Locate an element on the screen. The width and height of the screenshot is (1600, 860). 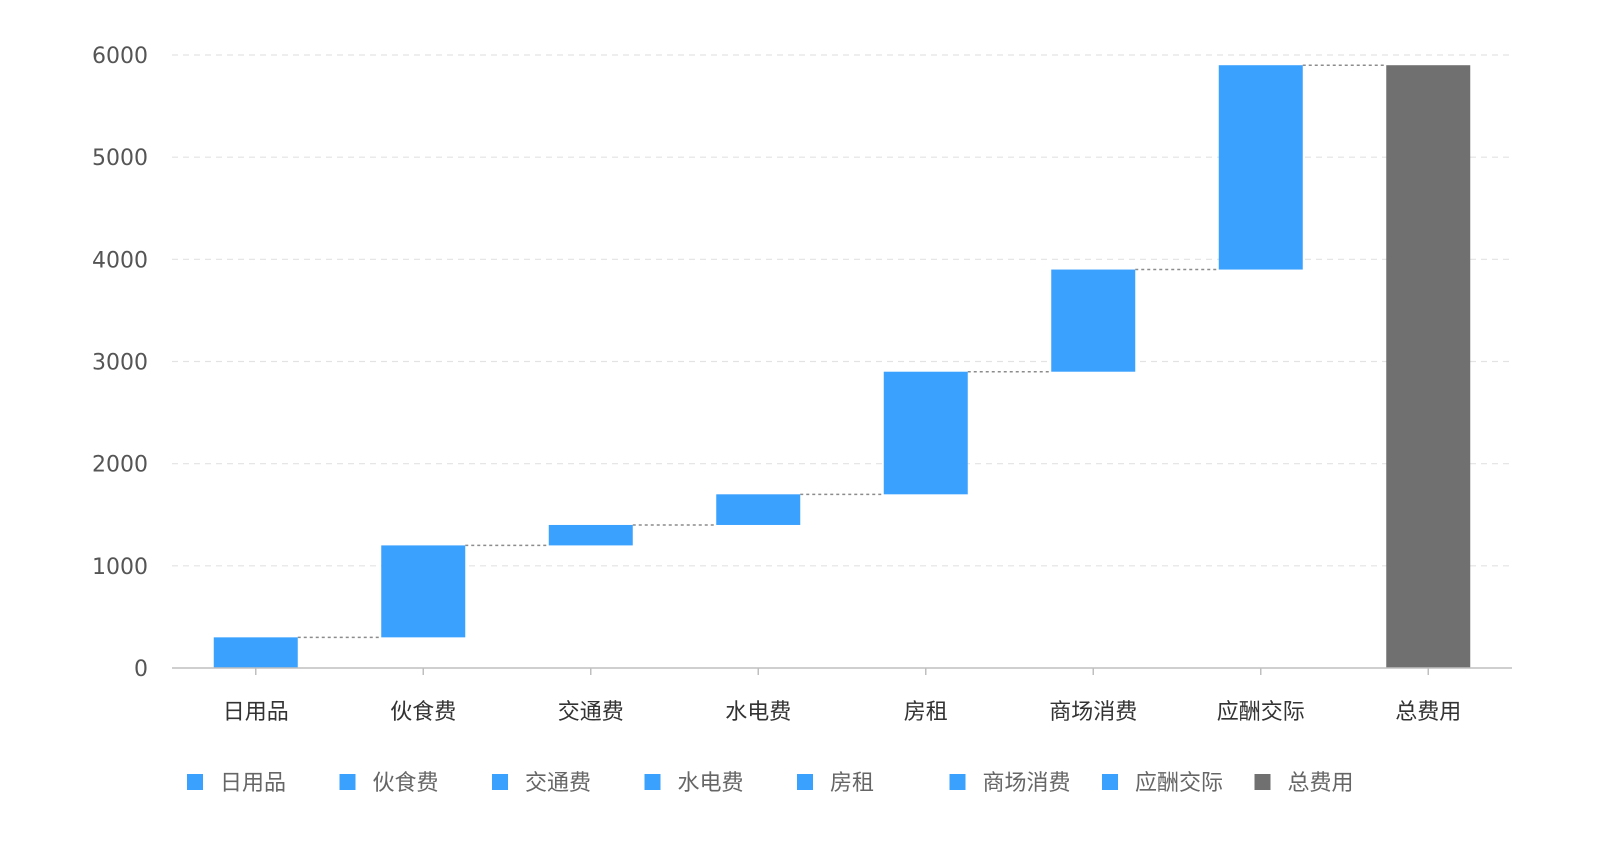
legend-item-房租: 房租 is located at coordinates (835, 783).